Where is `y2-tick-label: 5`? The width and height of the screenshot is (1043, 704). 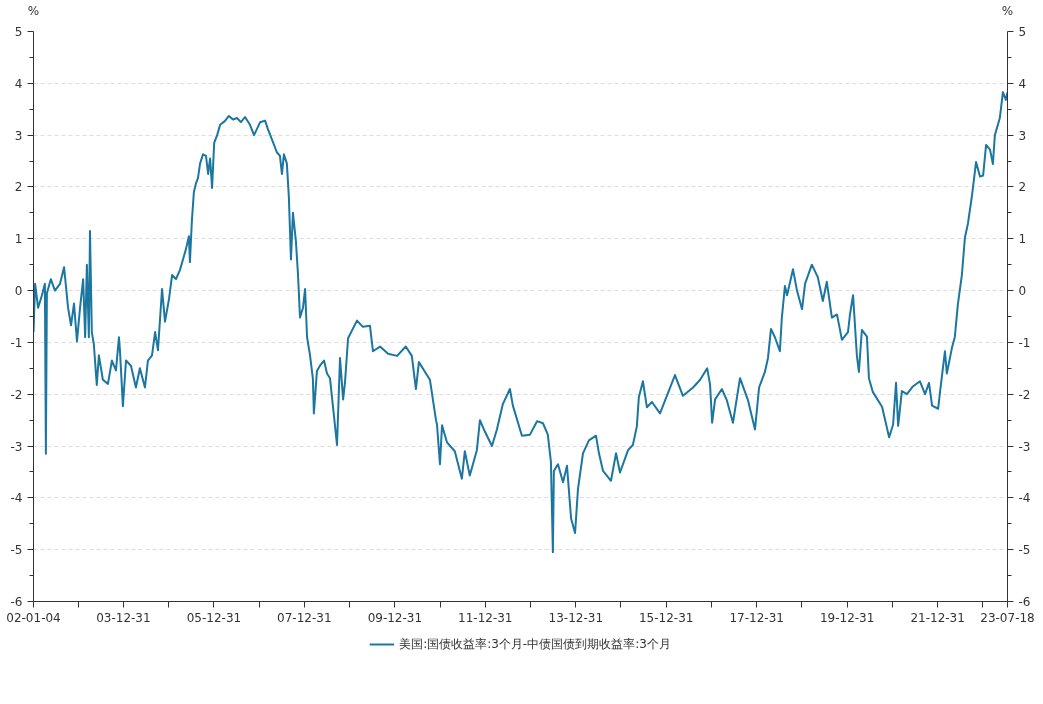 y2-tick-label: 5 is located at coordinates (1022, 32).